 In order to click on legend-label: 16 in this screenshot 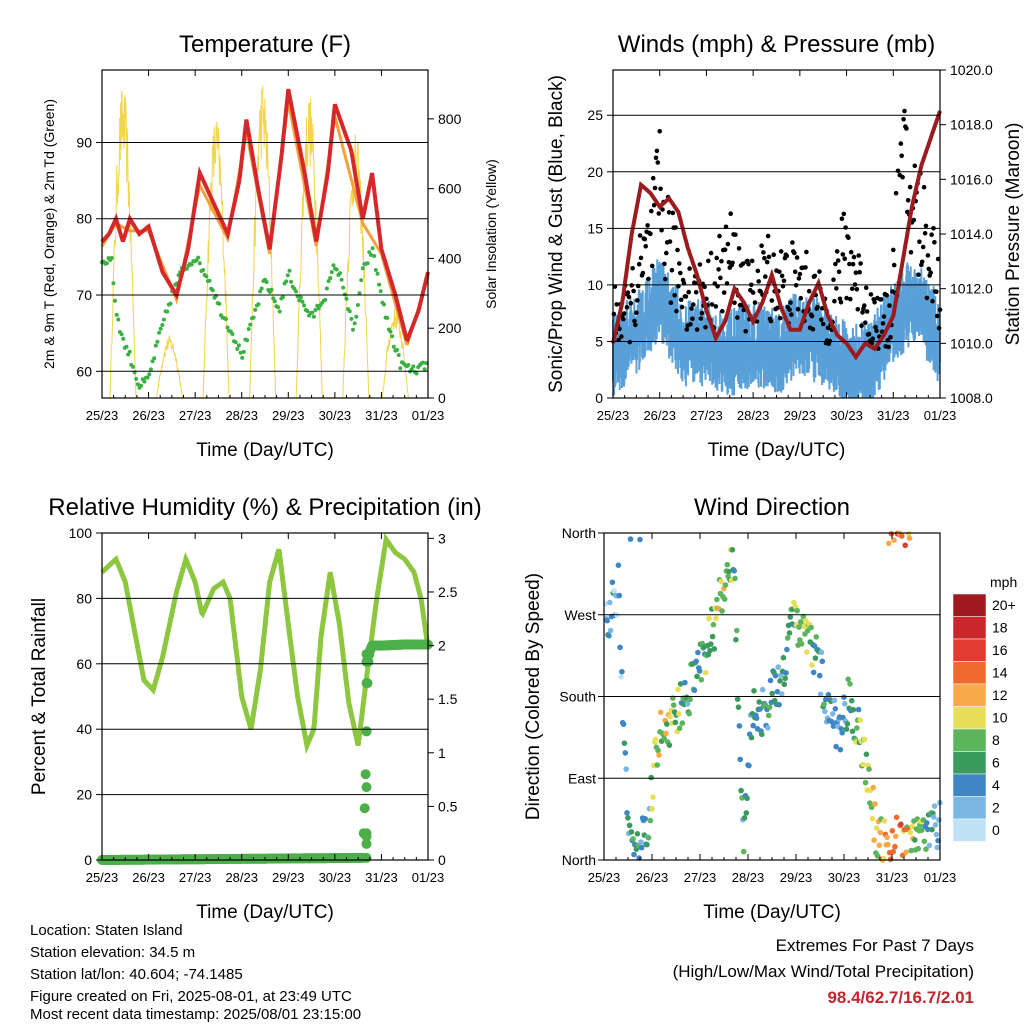, I will do `click(1000, 650)`.